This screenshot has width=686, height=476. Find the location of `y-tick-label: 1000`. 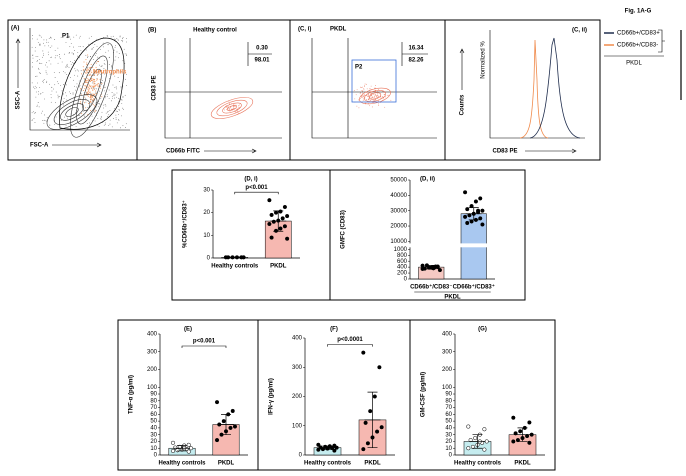

y-tick-label: 1000 is located at coordinates (401, 250).